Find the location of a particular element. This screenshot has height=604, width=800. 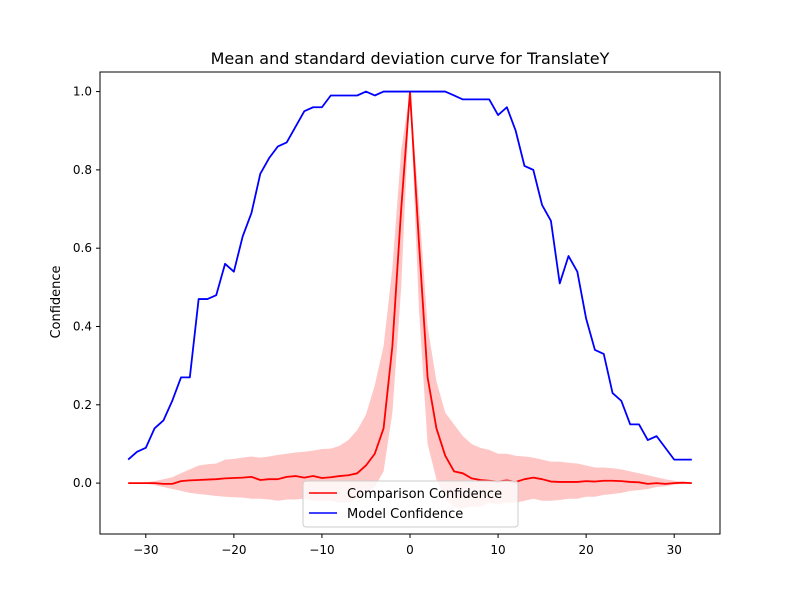

legend-label-comparison: Comparison Confidence is located at coordinates (424, 494).